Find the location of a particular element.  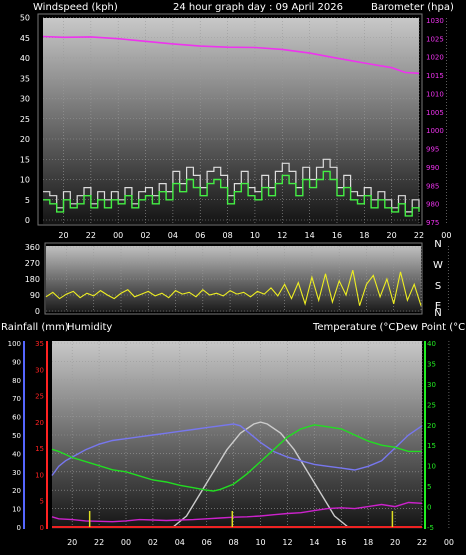

wind-tick-label: 40 is located at coordinates (25, 58).